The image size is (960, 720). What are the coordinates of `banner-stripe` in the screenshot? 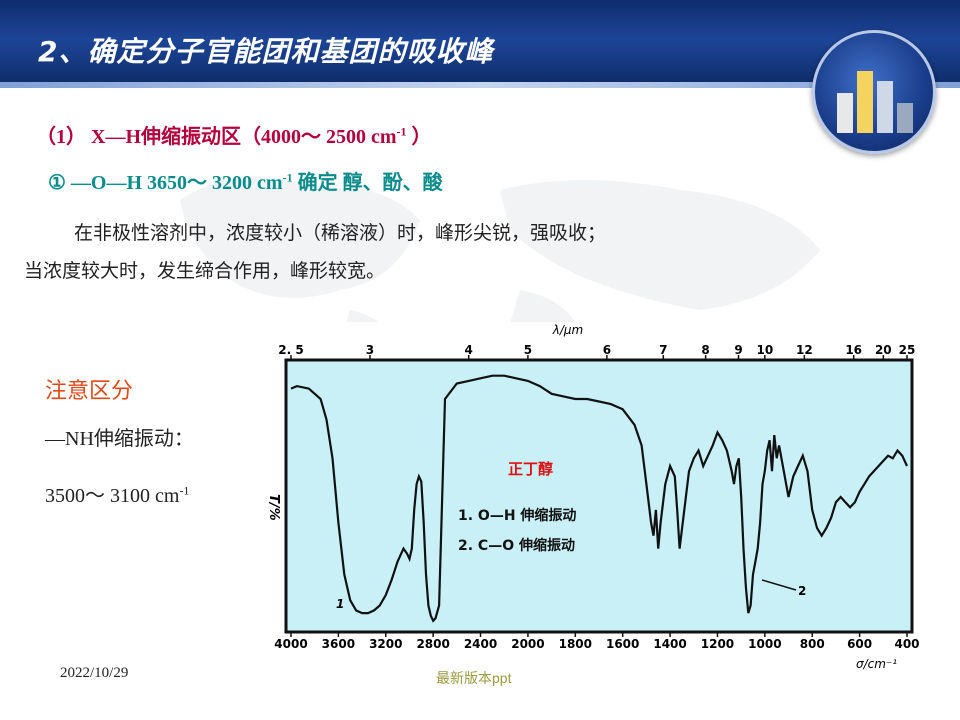 It's located at (480, 85).